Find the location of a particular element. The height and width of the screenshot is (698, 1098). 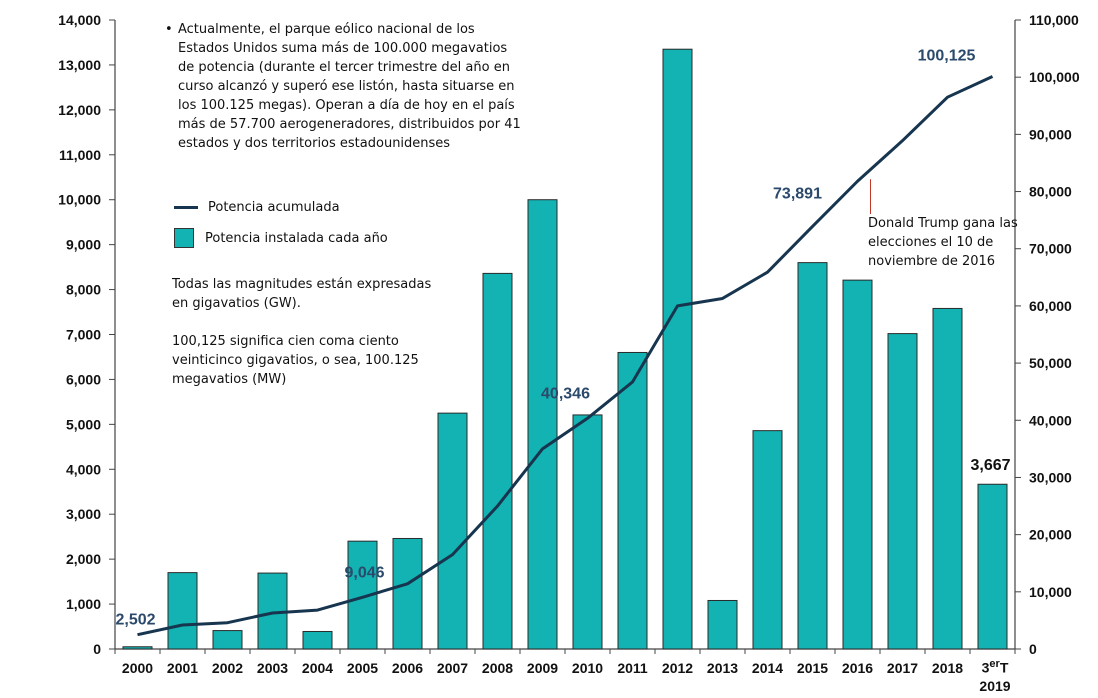

x-tick-label: 2008 is located at coordinates (497, 668).